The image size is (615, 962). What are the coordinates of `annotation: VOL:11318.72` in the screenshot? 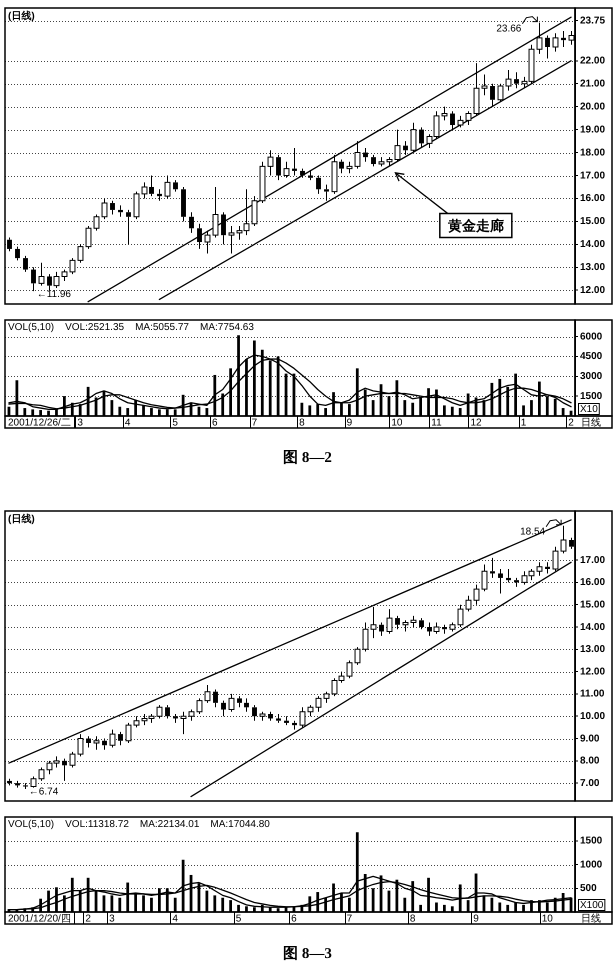 It's located at (97, 824).